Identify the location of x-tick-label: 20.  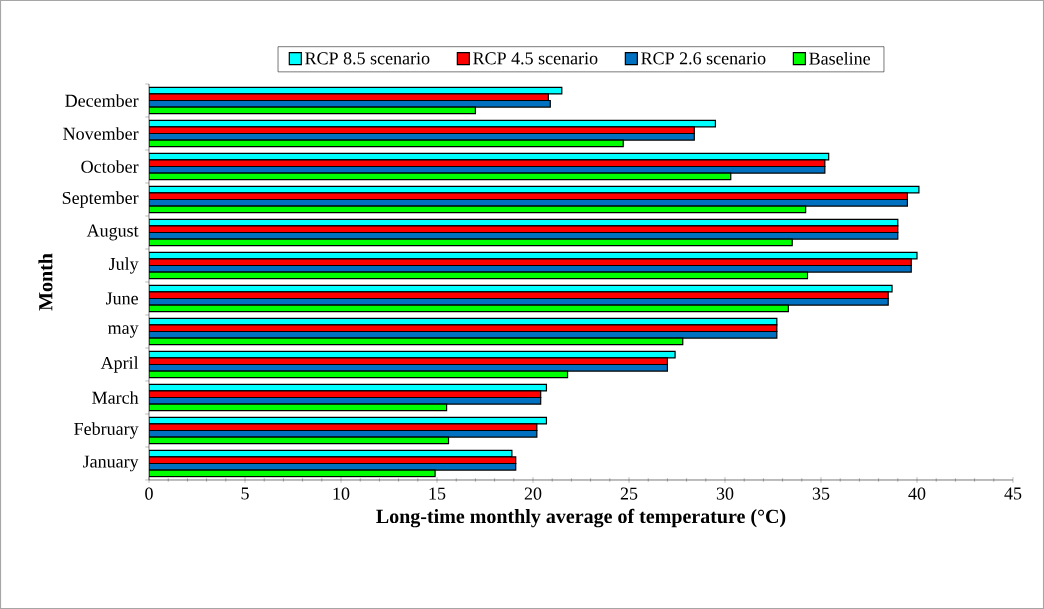
(533, 493).